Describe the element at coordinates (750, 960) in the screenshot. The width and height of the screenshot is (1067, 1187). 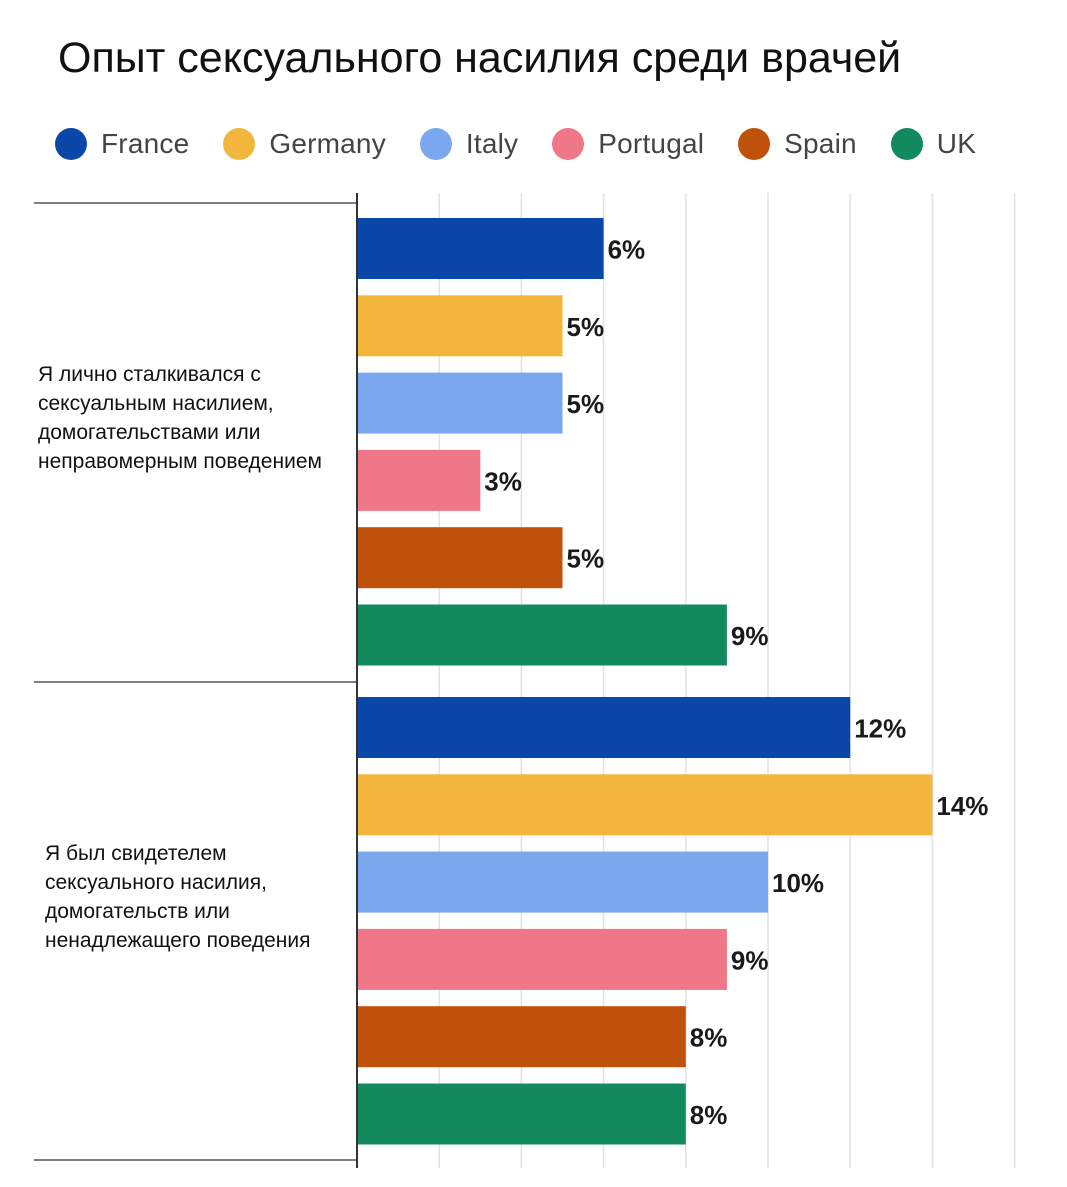
I see `data-label-portugal-1: 9%` at that location.